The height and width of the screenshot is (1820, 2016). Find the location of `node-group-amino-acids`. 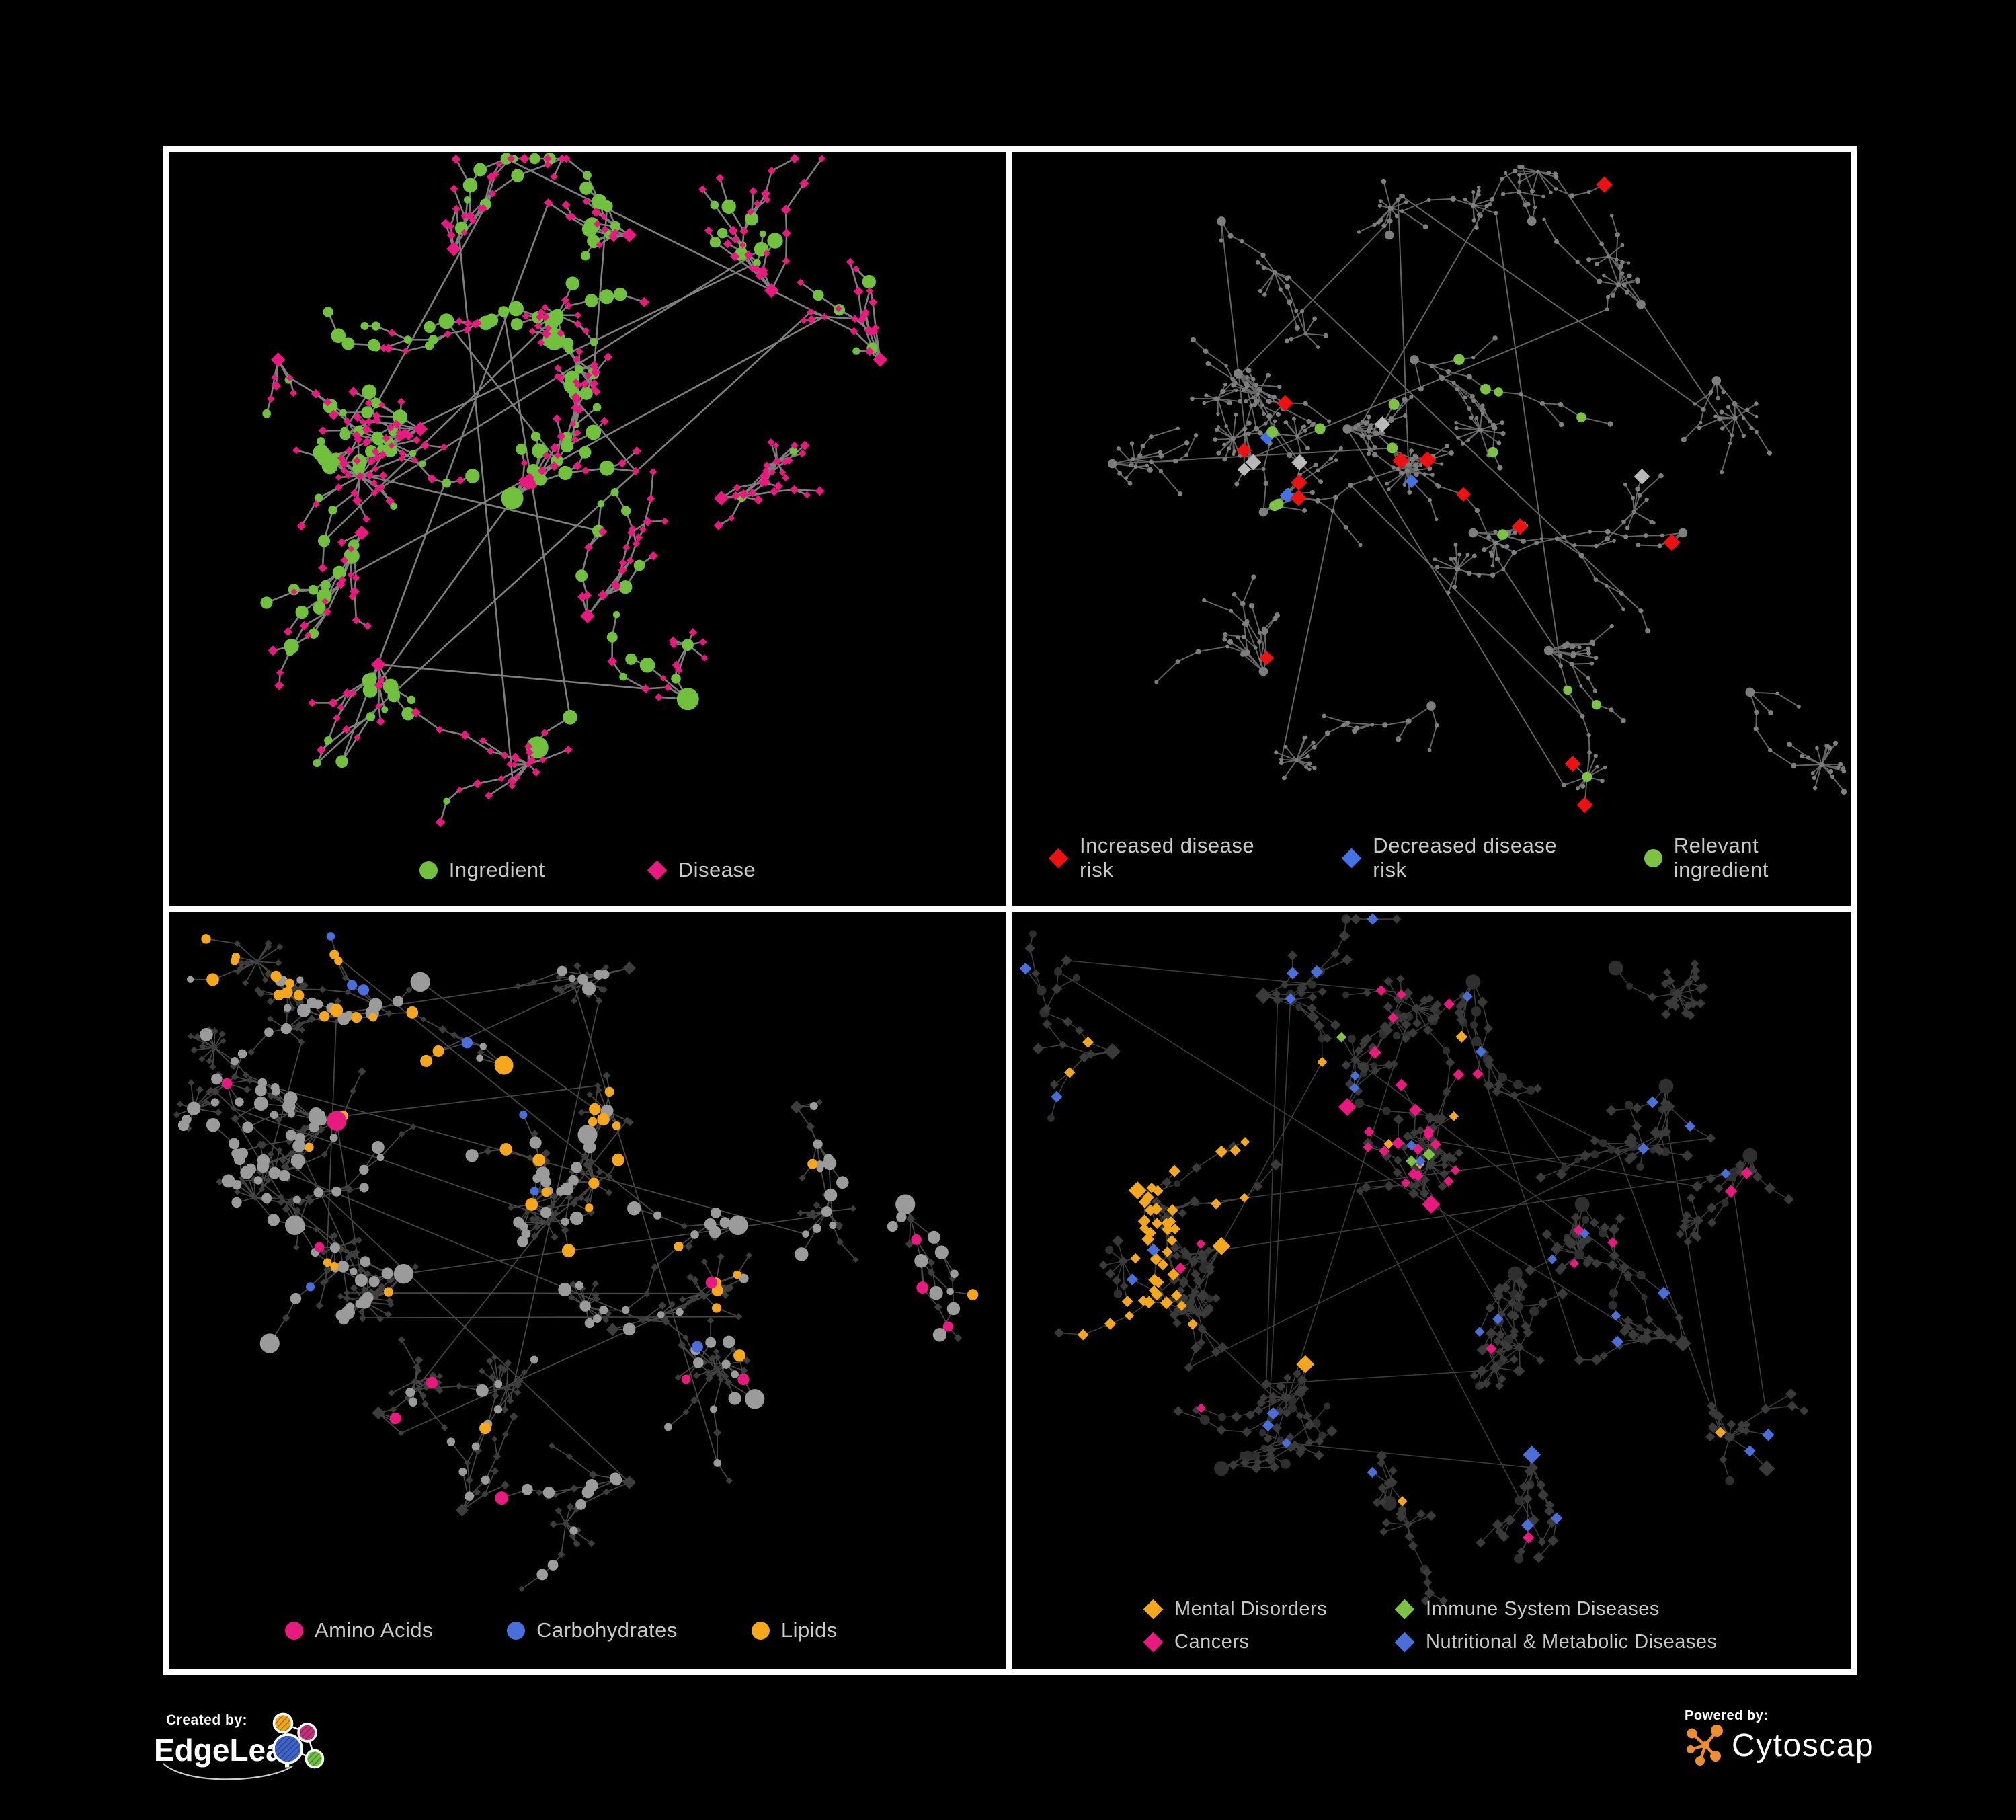

node-group-amino-acids is located at coordinates (587, 1291).